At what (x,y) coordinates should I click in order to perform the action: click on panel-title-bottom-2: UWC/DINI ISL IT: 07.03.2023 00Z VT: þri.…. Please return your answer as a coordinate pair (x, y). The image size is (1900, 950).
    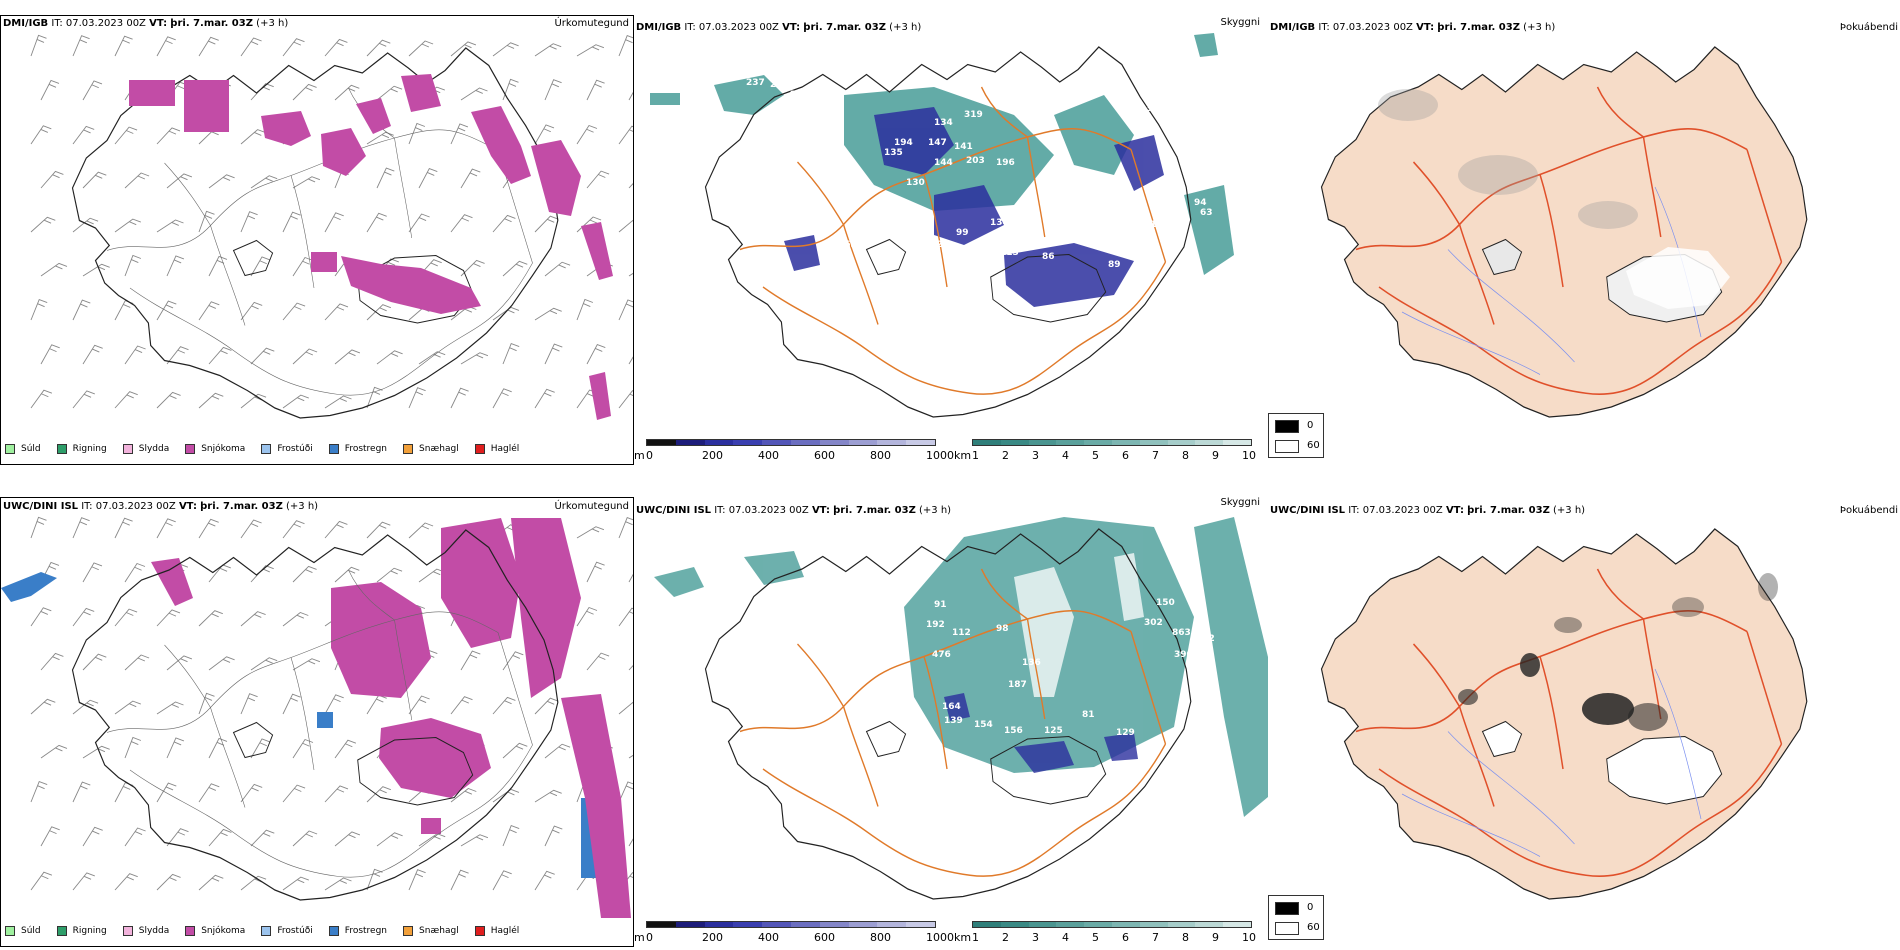
    Looking at the image, I should click on (794, 510).